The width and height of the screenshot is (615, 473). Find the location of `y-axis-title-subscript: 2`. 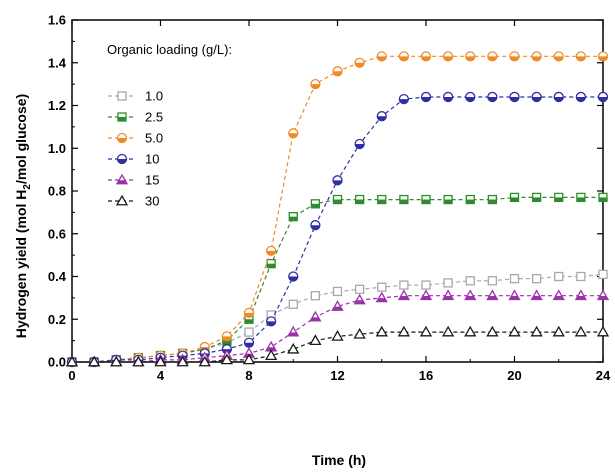

y-axis-title-subscript: 2 is located at coordinates (27, 187).